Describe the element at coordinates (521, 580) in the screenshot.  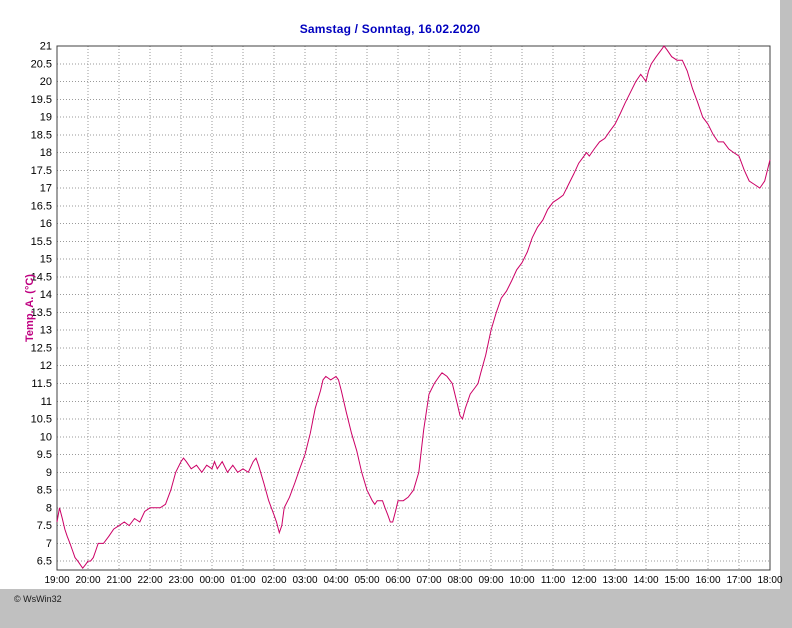
I see `x-tick-label: 10:00` at that location.